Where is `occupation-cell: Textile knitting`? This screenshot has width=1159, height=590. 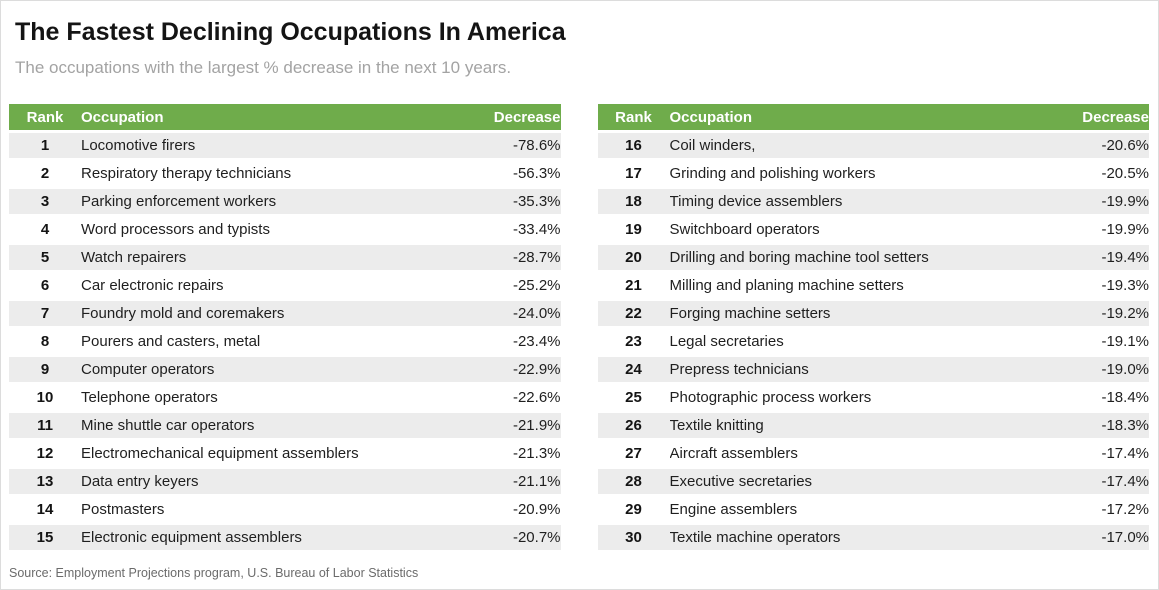
occupation-cell: Textile knitting is located at coordinates (716, 425).